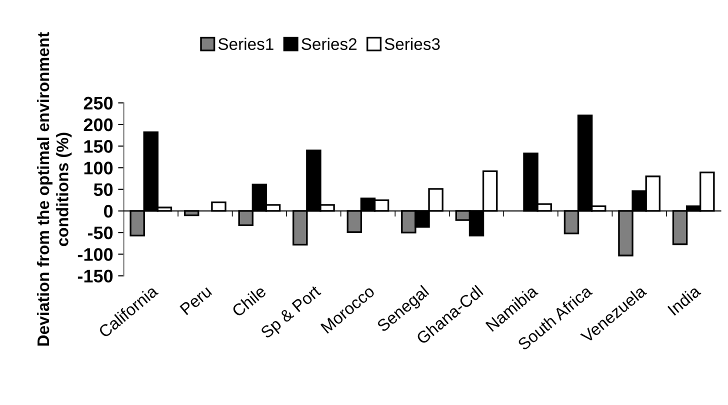  Describe the element at coordinates (95, 276) in the screenshot. I see `y-tick-label: -150` at that location.